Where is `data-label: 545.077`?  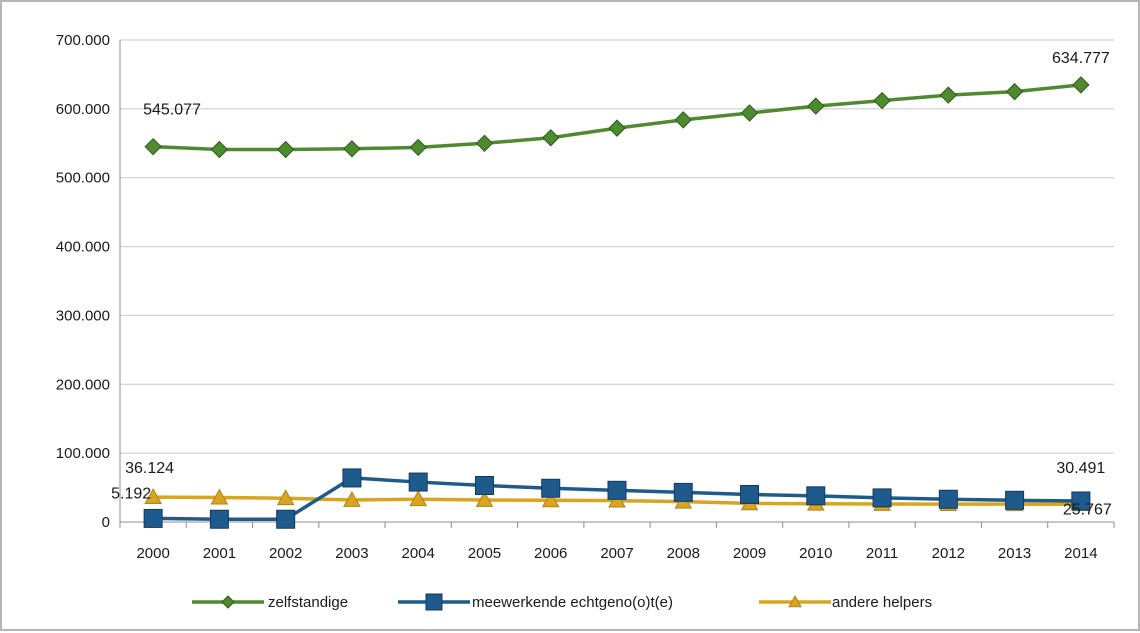
data-label: 545.077 is located at coordinates (172, 110).